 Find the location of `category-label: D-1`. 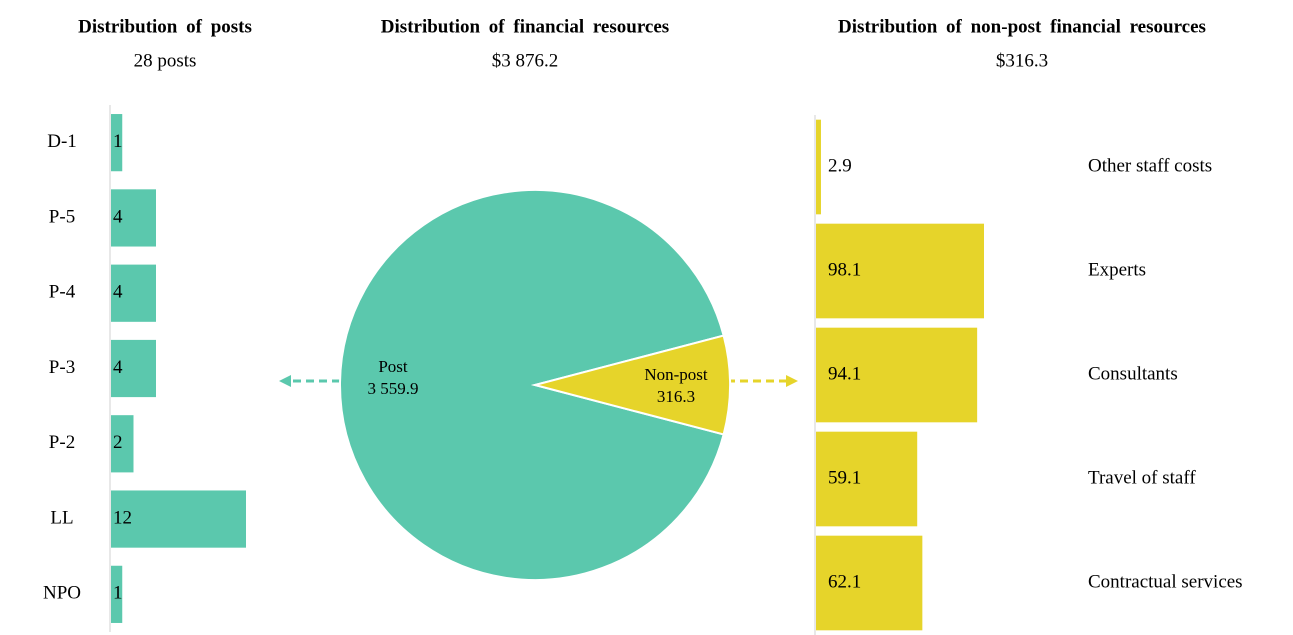

category-label: D-1 is located at coordinates (62, 141).